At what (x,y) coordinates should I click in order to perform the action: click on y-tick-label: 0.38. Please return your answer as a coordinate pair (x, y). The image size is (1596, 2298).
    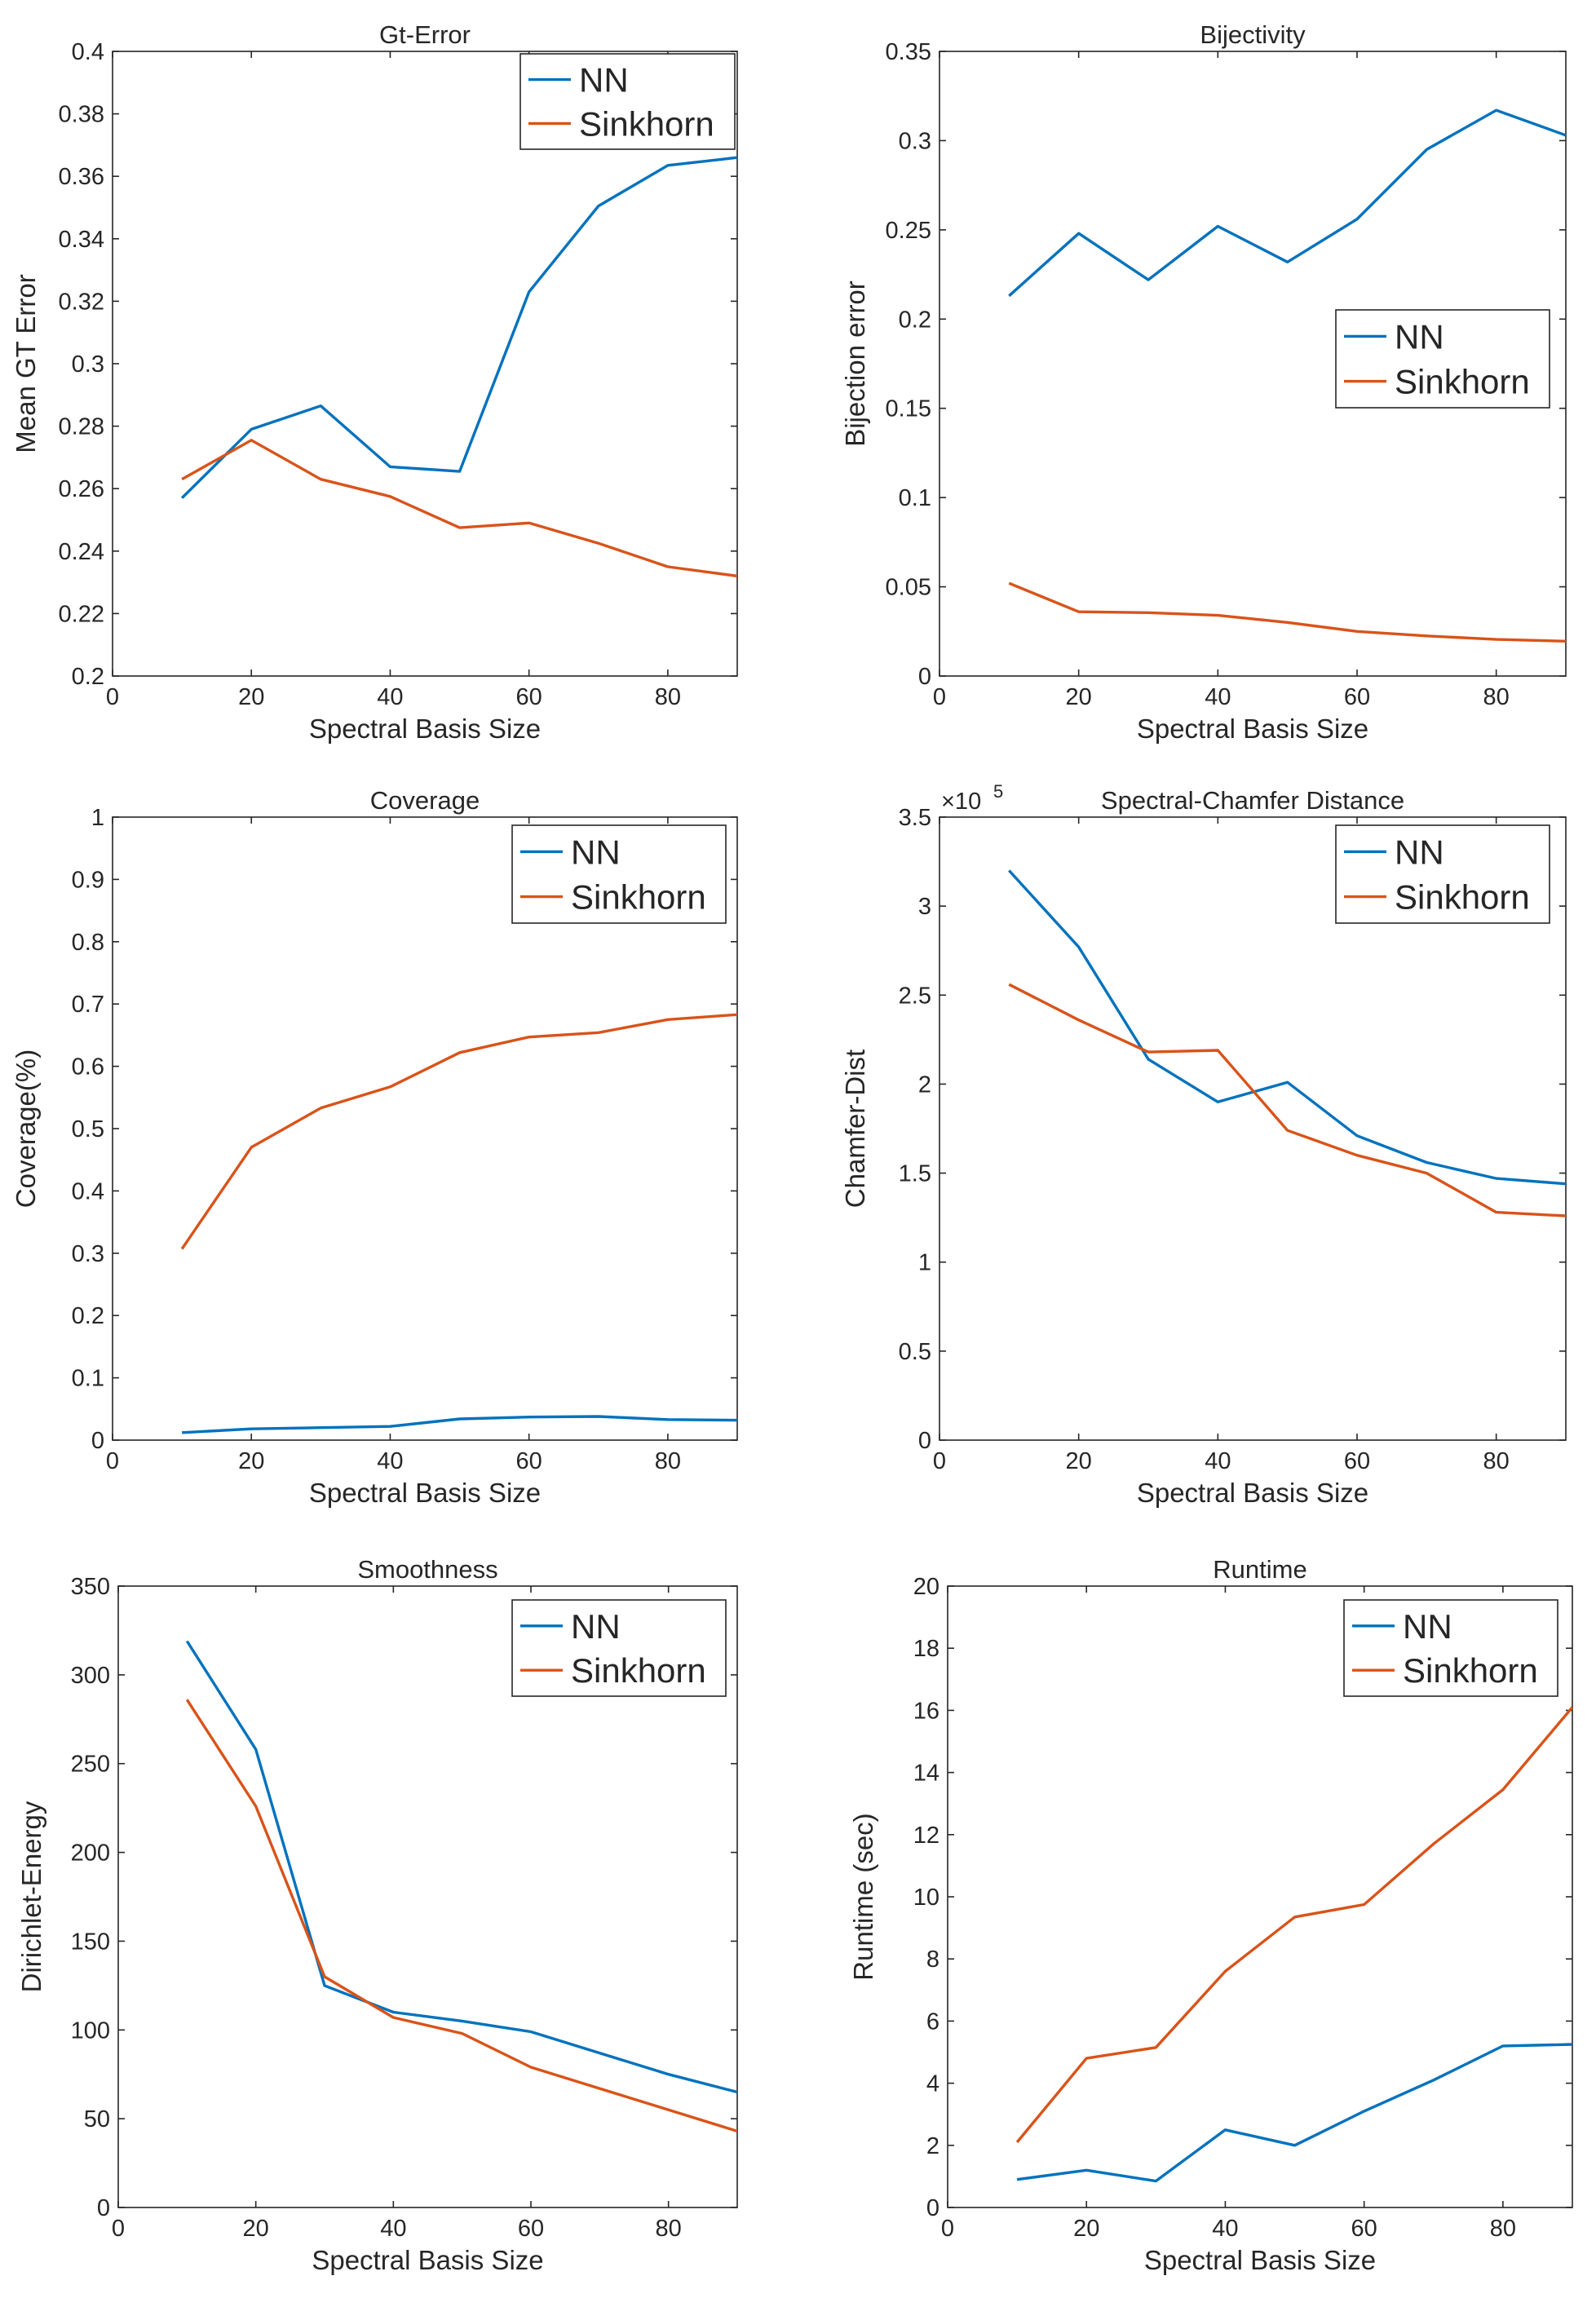
    Looking at the image, I should click on (81, 115).